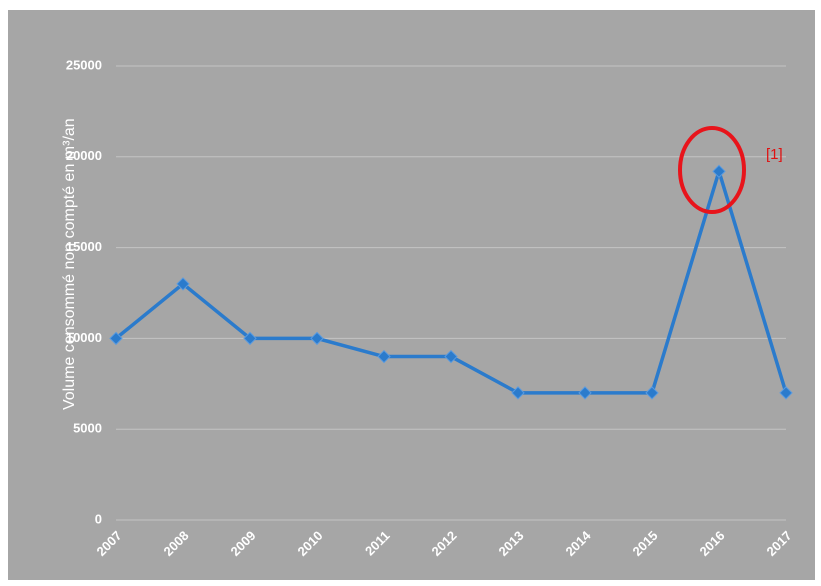 This screenshot has height=586, width=821. What do you see at coordinates (84, 337) in the screenshot?
I see `y-tick-label: 10000` at bounding box center [84, 337].